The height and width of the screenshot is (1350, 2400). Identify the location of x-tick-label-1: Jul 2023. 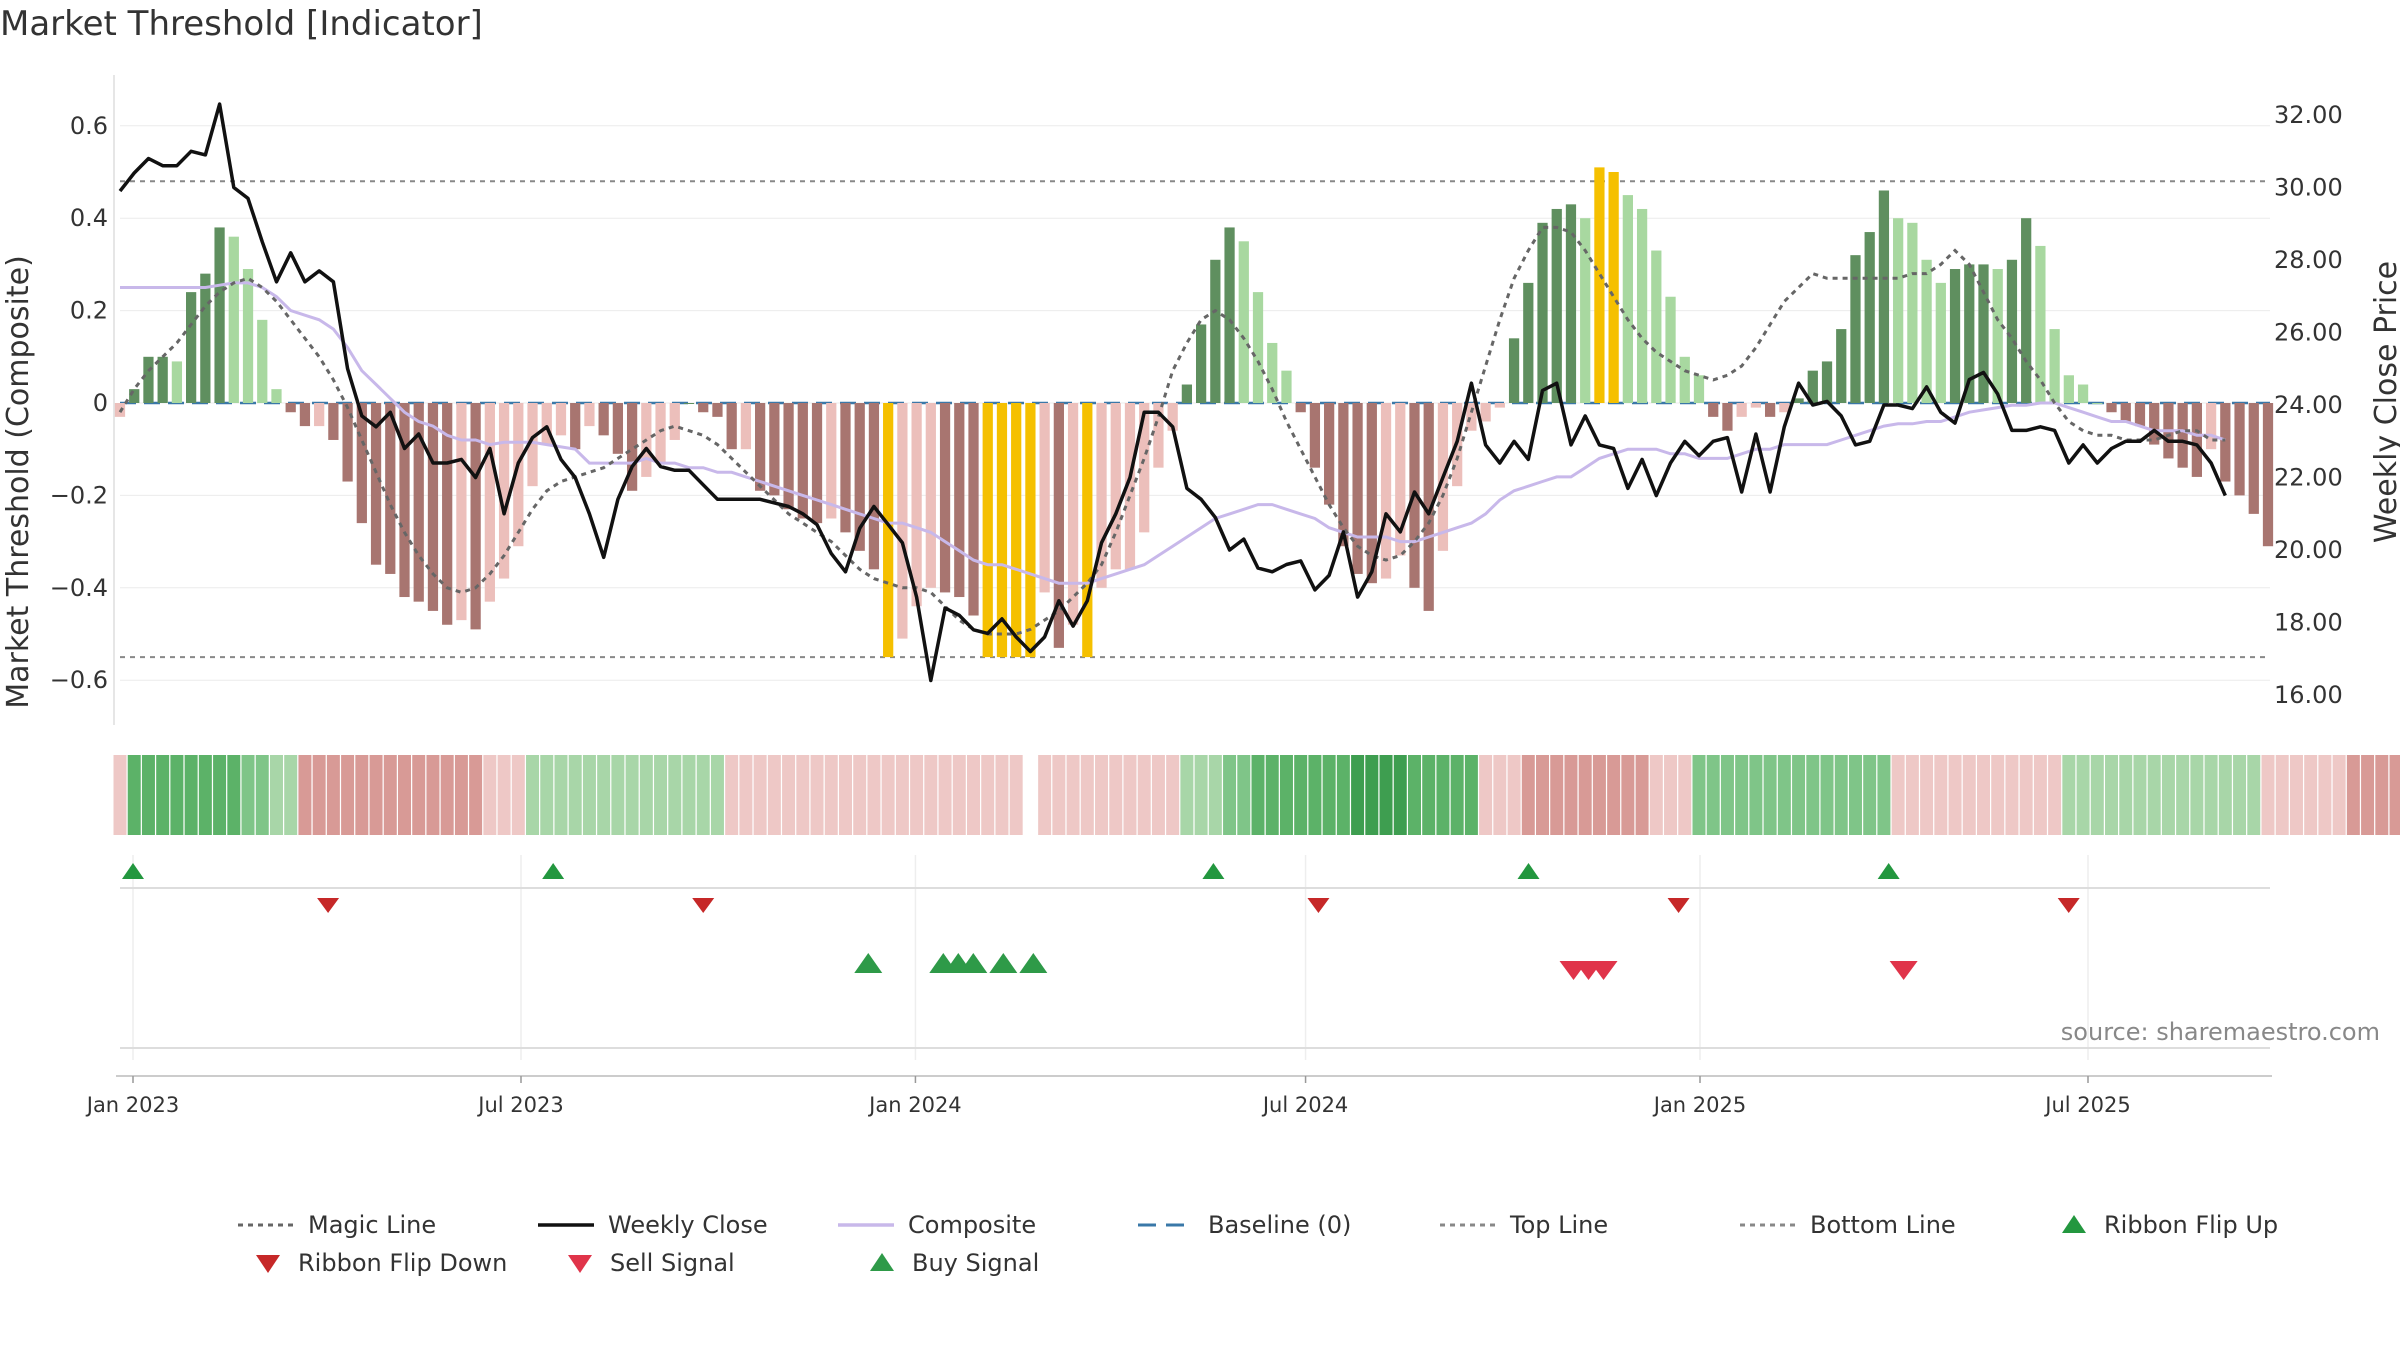
(519, 1105).